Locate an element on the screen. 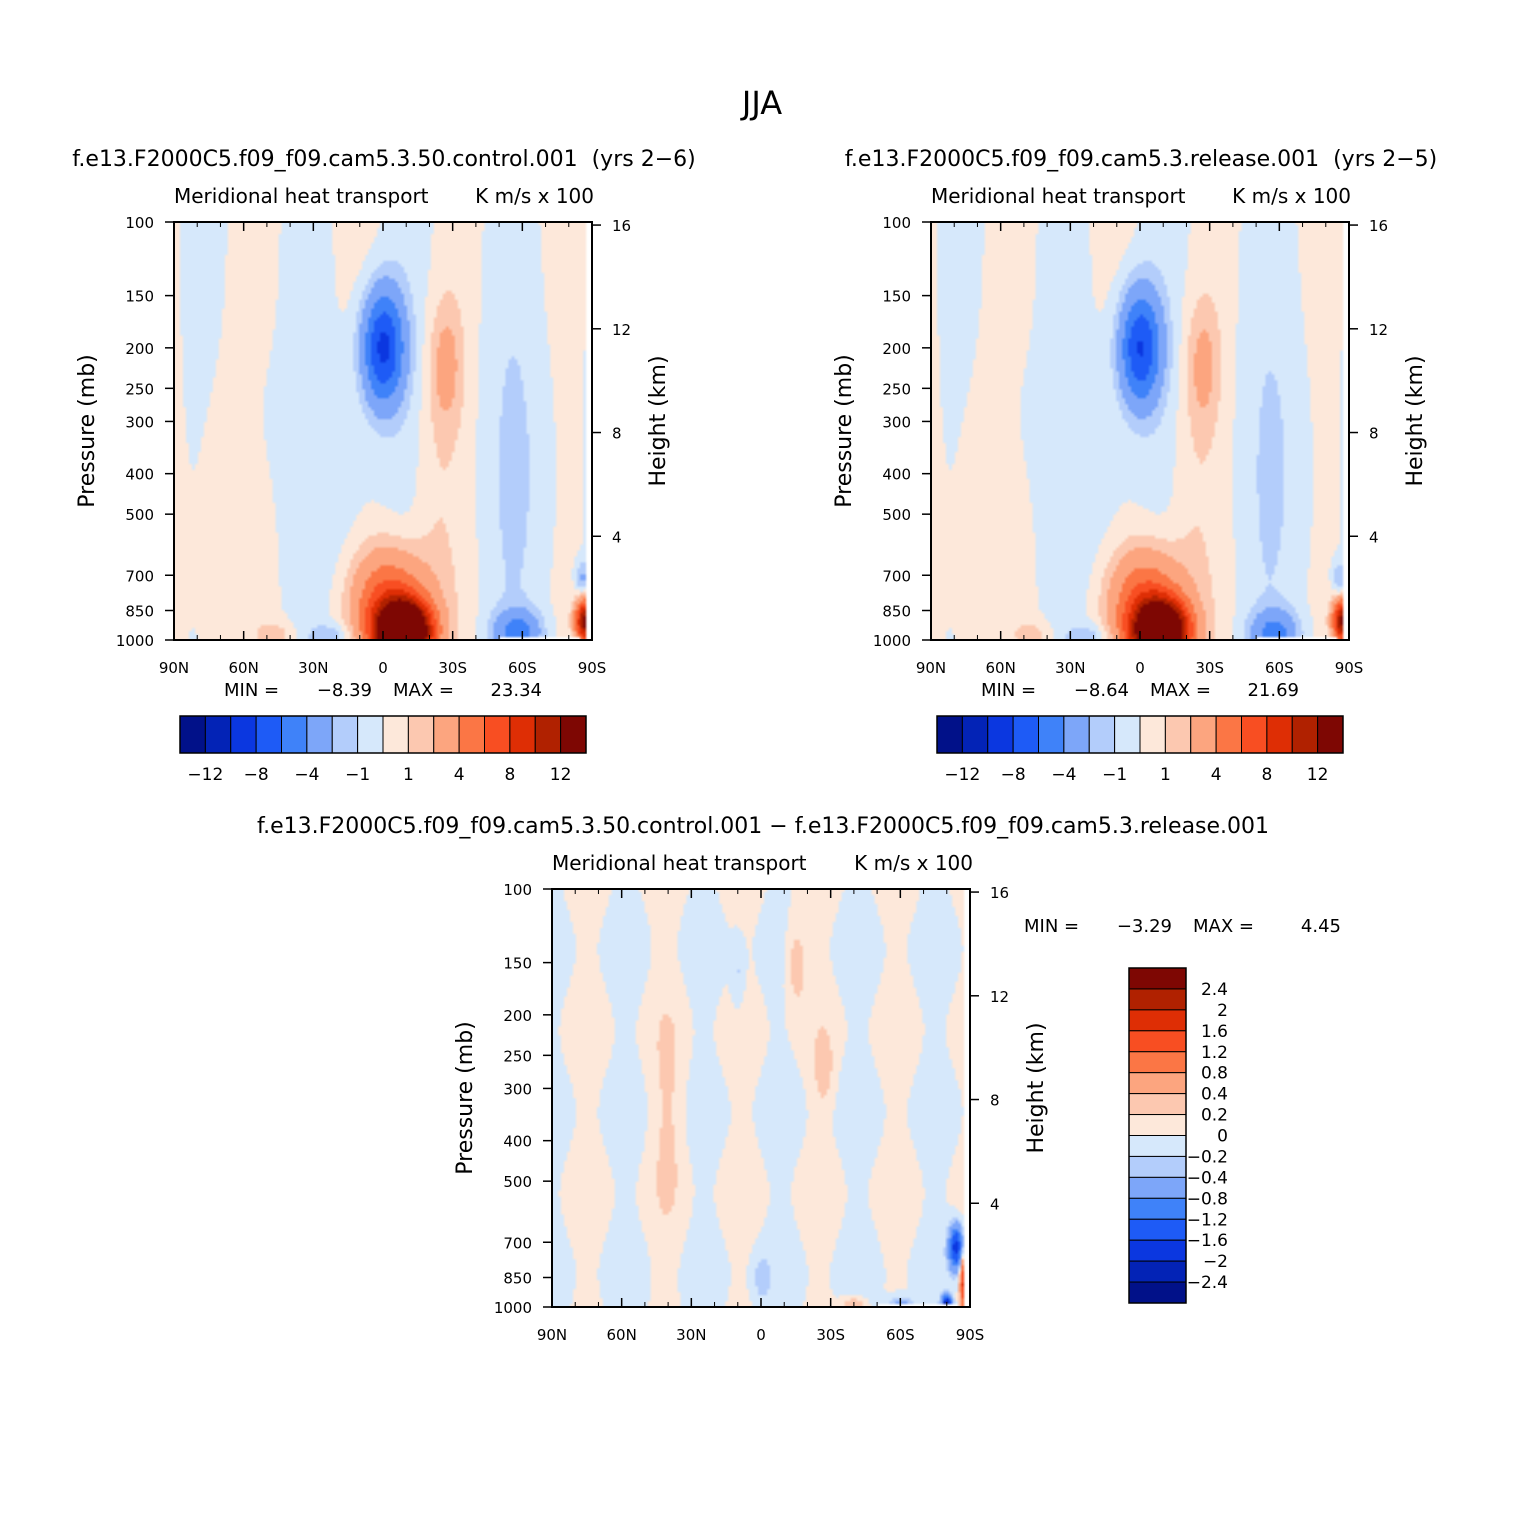  panel-difference-variable: Meridional heat transport is located at coordinates (679, 863).